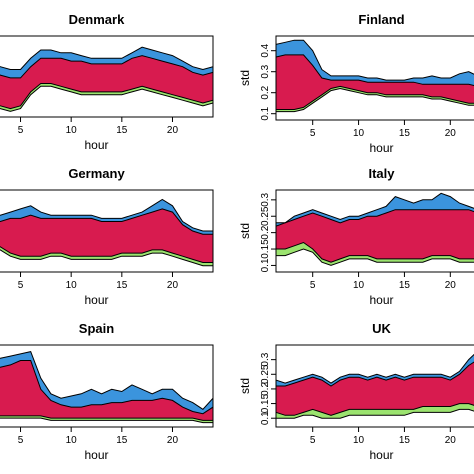 The image size is (474, 474). I want to click on panel-uk: 5 10 15 20 0.10.150.20.250.3 UK hour std, so click(356, 391).